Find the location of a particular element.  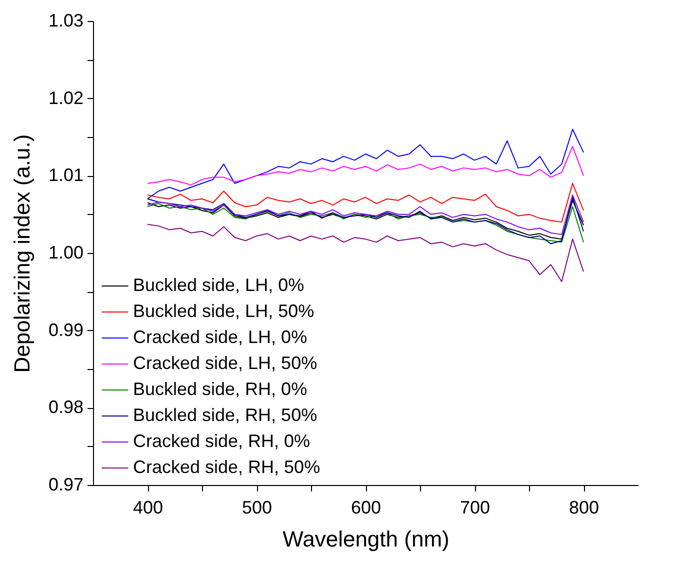

x-tick-label: 800 is located at coordinates (584, 508).